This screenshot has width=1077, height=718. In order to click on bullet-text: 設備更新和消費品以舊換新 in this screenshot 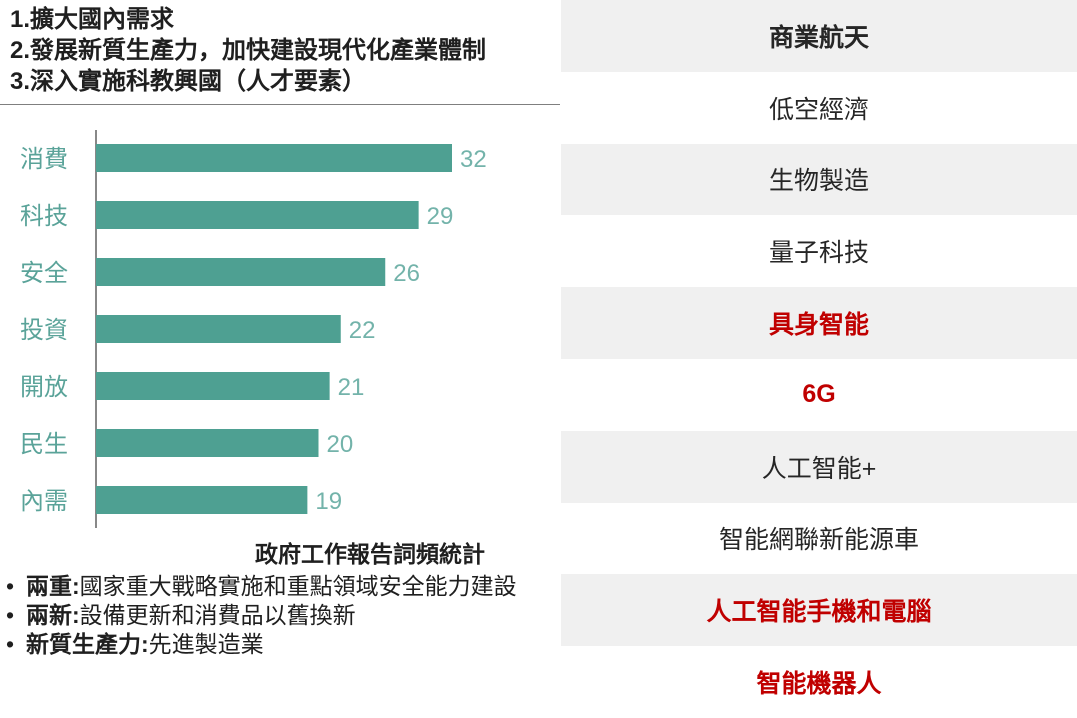, I will do `click(217, 615)`.